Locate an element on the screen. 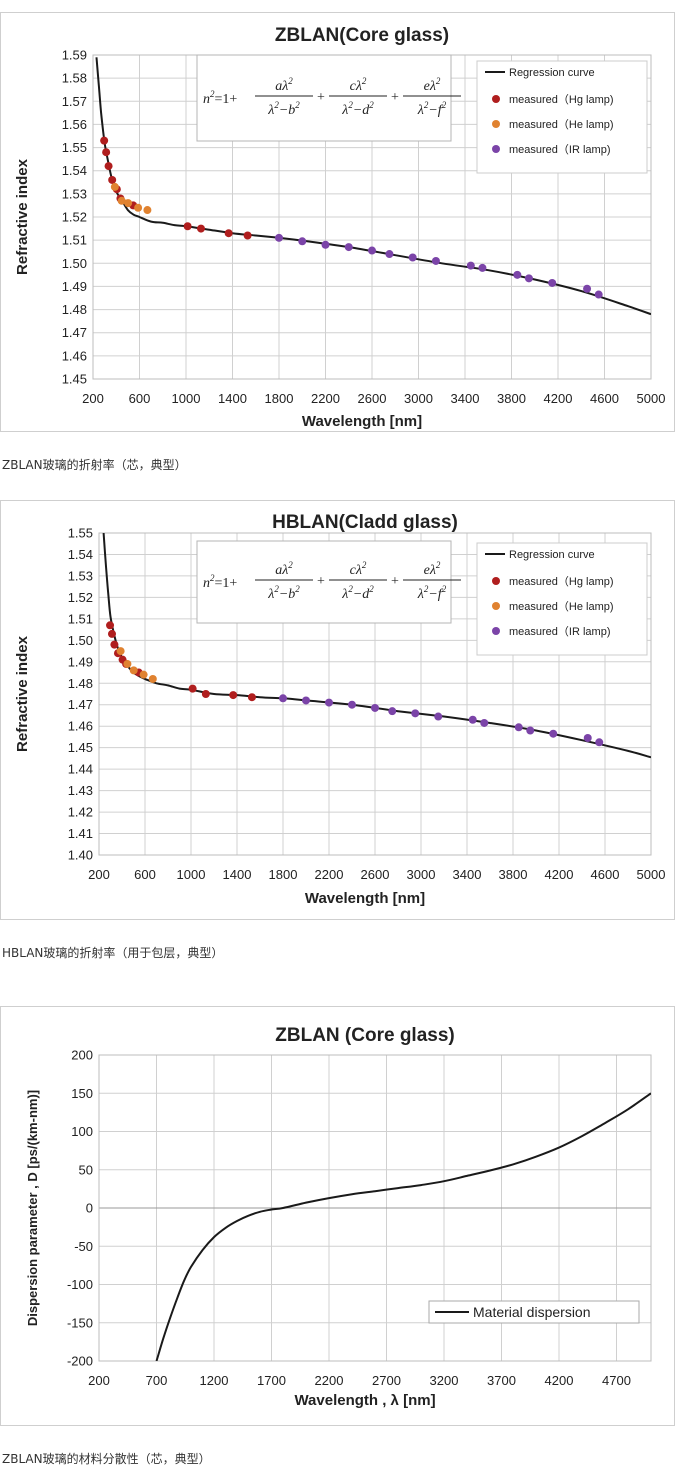 Image resolution: width=675 pixels, height=1478 pixels. x-tick-label: 3700 is located at coordinates (501, 1380).